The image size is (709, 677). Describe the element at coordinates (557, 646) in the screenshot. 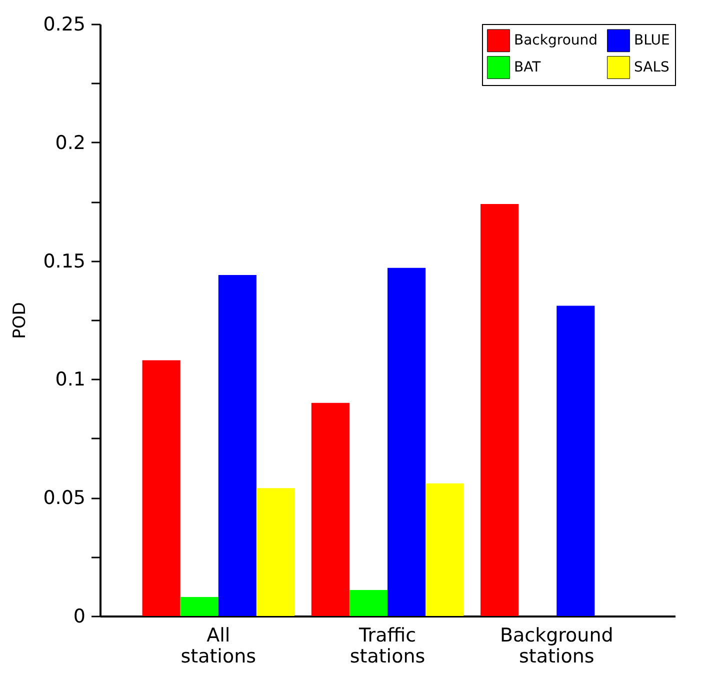

I see `x-tick-label: Background stations` at that location.